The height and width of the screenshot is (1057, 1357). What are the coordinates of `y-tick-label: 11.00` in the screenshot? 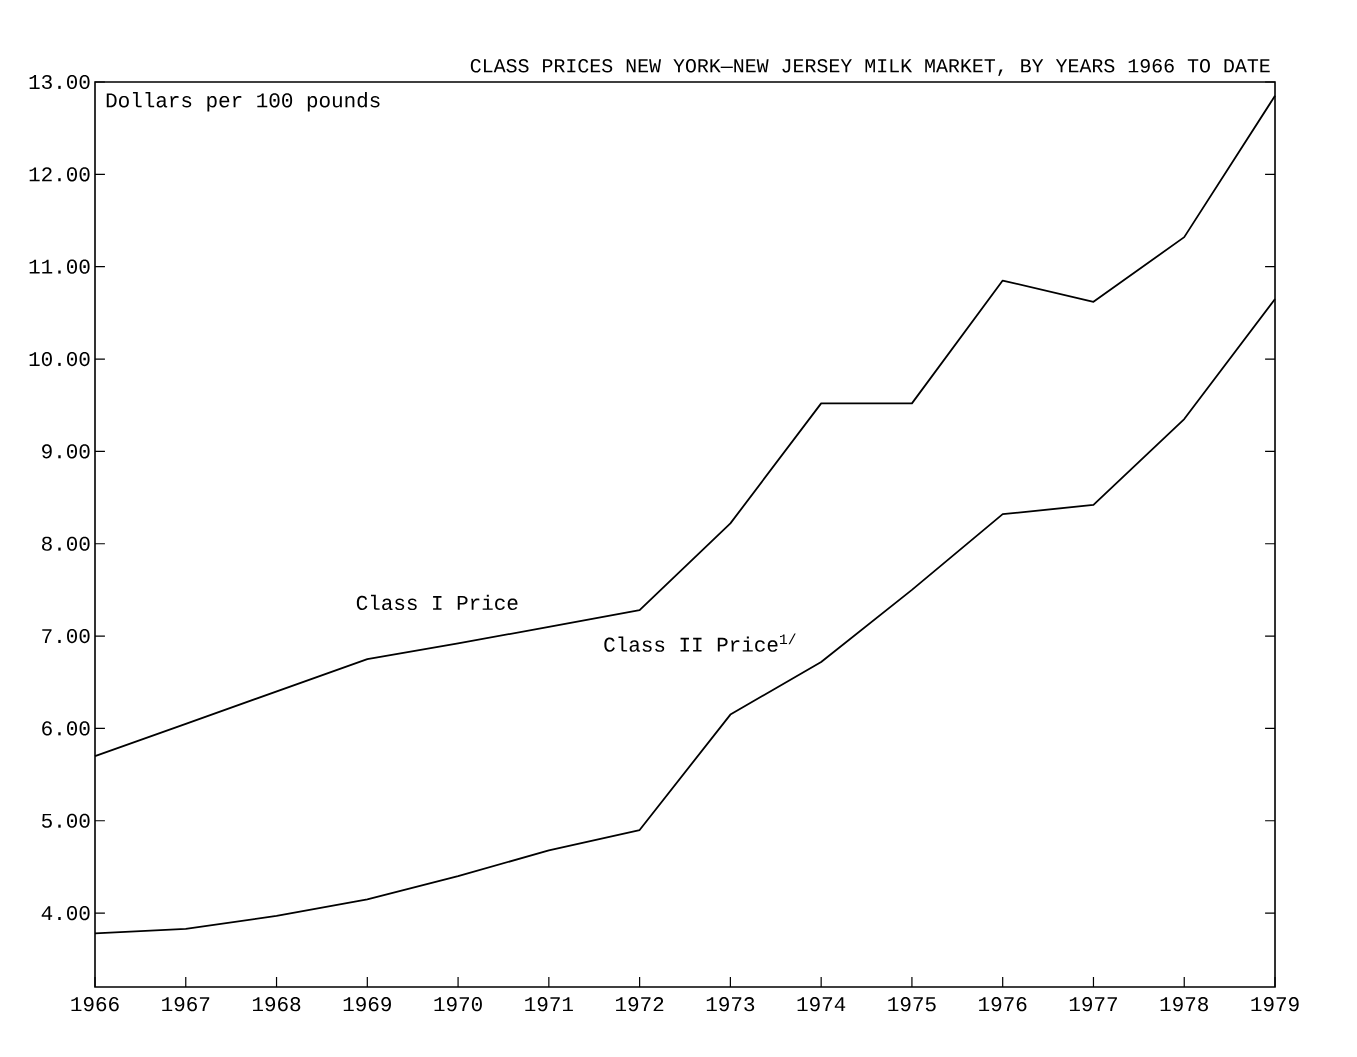 It's located at (59, 266).